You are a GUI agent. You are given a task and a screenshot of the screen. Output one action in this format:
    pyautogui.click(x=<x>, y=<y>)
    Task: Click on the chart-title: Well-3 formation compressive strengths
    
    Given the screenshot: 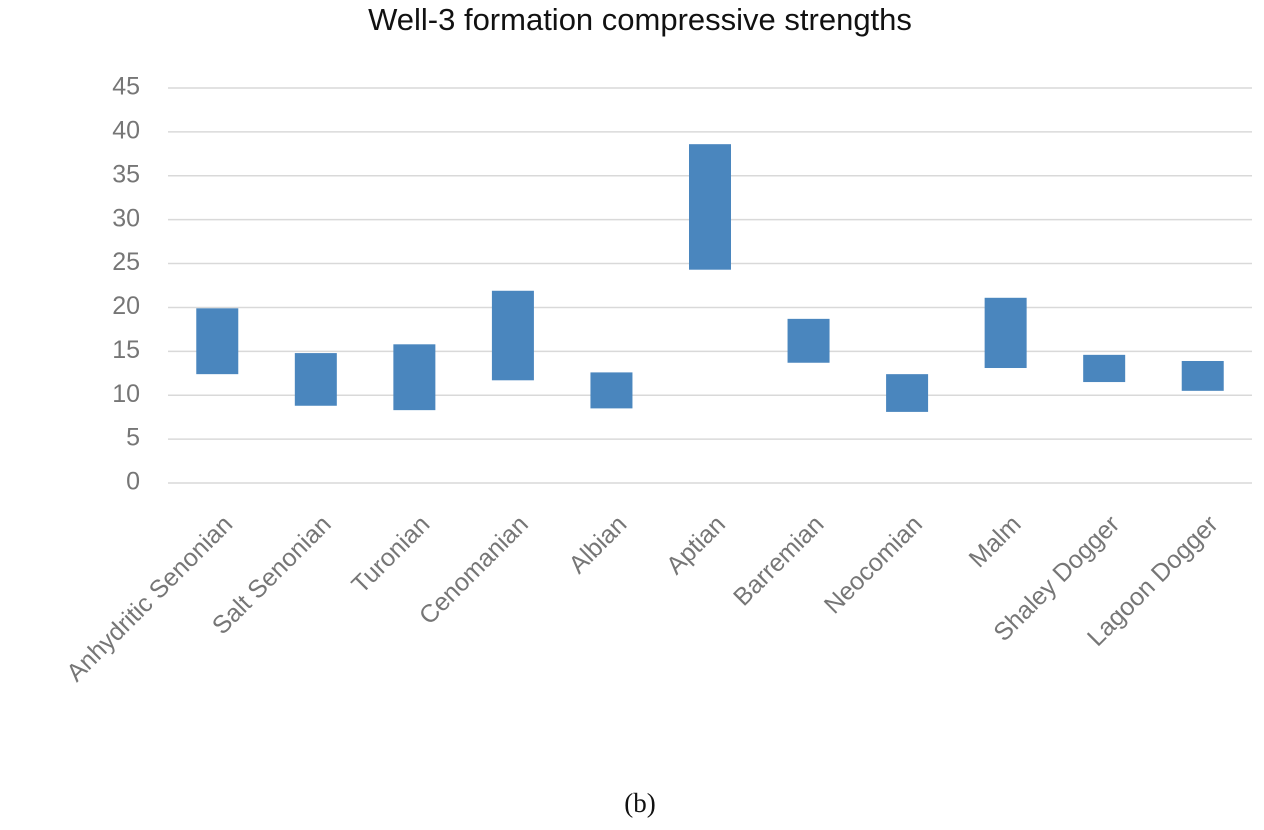 What is the action you would take?
    pyautogui.click(x=640, y=19)
    